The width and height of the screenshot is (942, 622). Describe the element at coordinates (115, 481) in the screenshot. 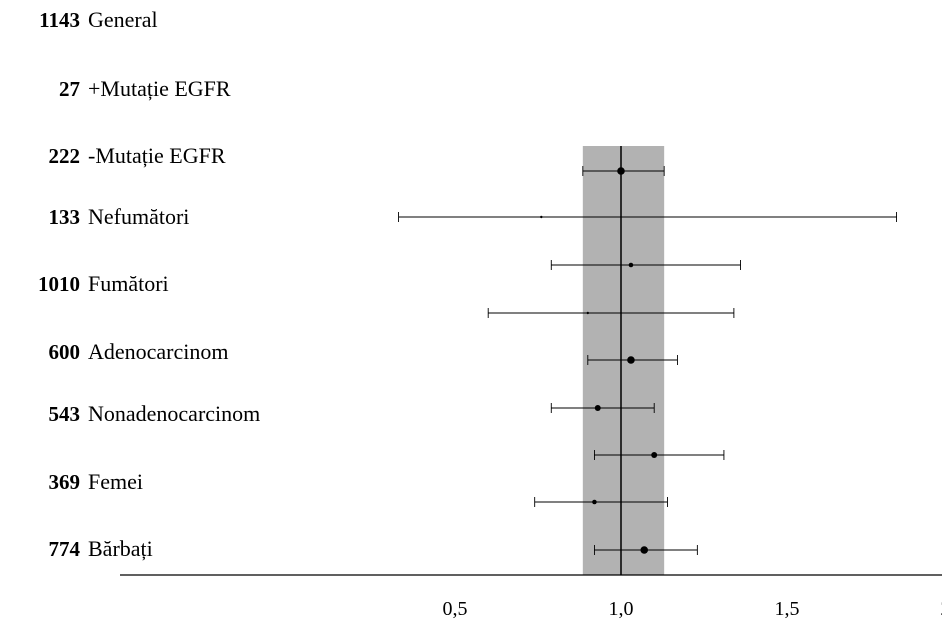

I see `row-label: Femei` at that location.